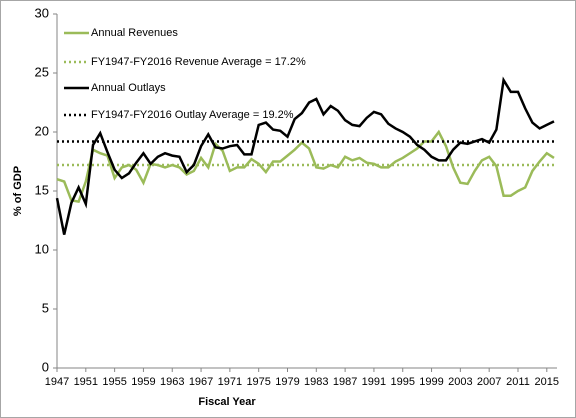 Image resolution: width=576 pixels, height=418 pixels. I want to click on x-tick-label: 1991, so click(374, 382).